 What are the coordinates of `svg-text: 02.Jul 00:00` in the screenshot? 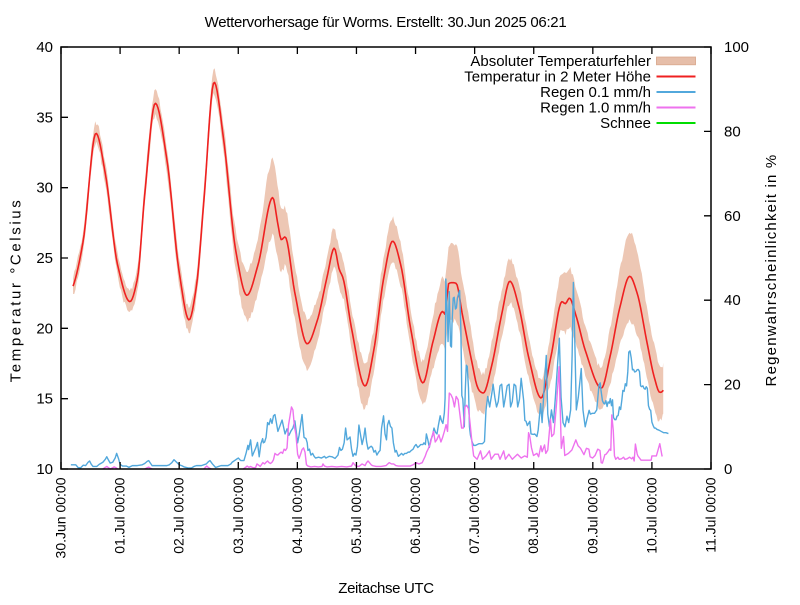 It's located at (179, 515).